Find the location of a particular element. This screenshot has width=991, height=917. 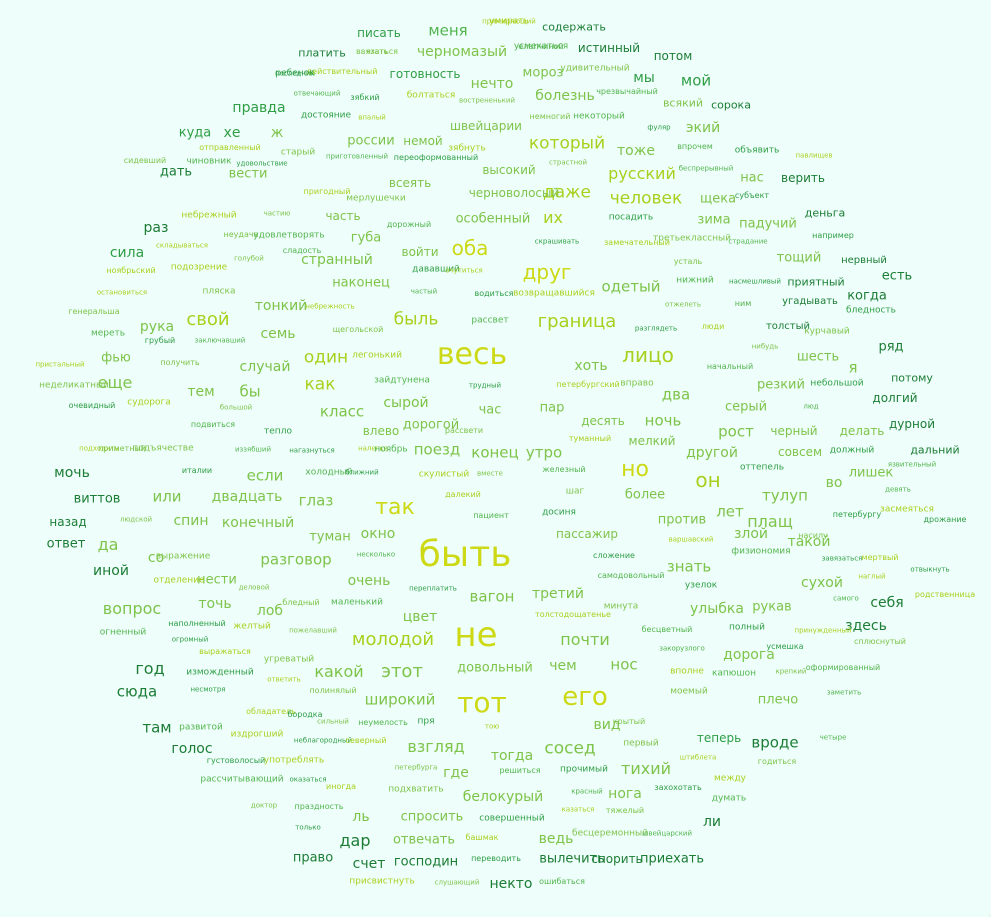

cloud-word-small: язвительный is located at coordinates (912, 464).